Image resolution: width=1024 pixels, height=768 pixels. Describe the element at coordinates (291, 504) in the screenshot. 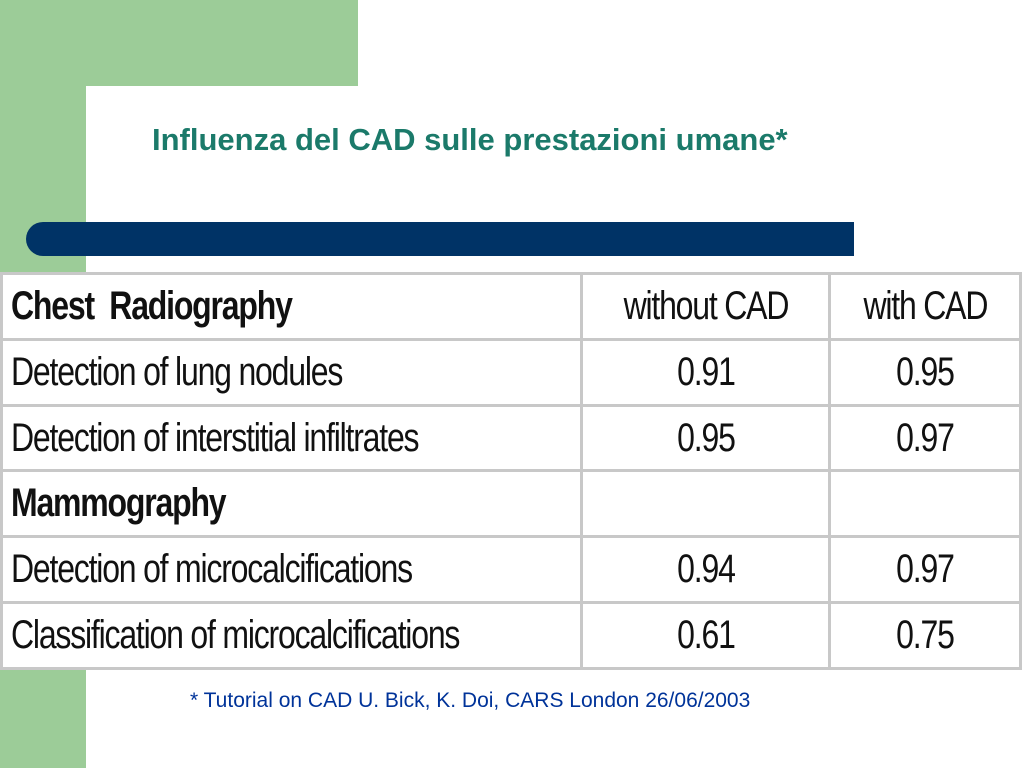

I see `section-mammography: Mammography` at that location.